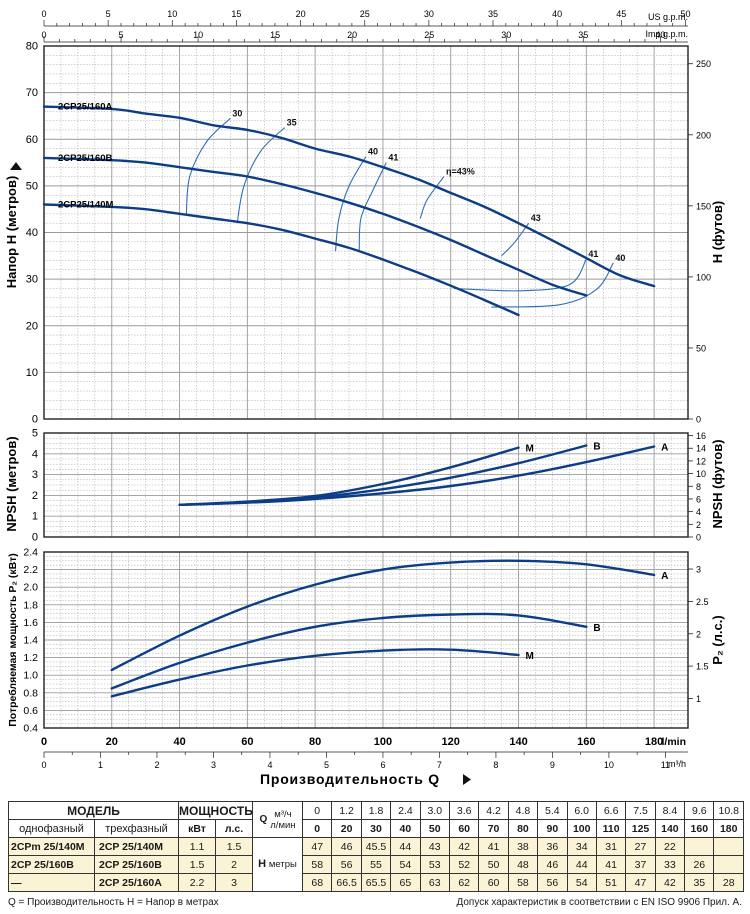  What do you see at coordinates (665, 765) in the screenshot?
I see `x-tick-label-m3h: 11` at bounding box center [665, 765].